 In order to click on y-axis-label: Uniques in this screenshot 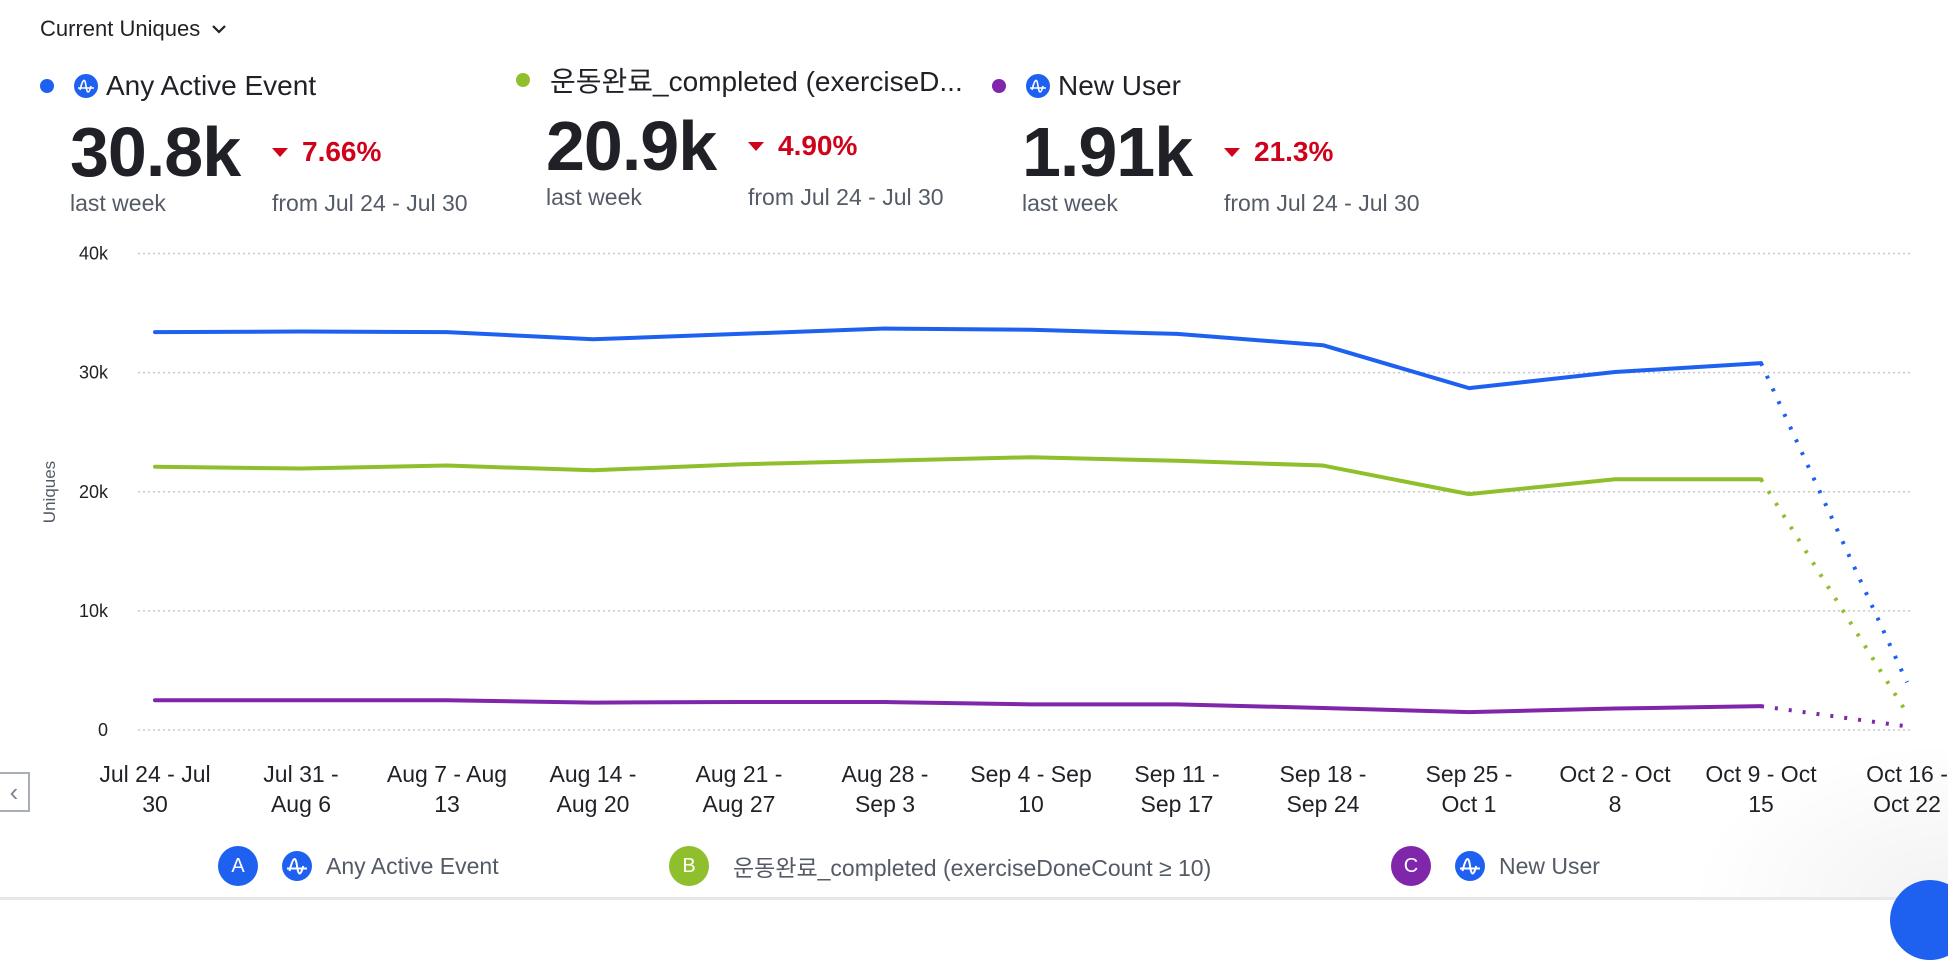, I will do `click(49, 492)`.